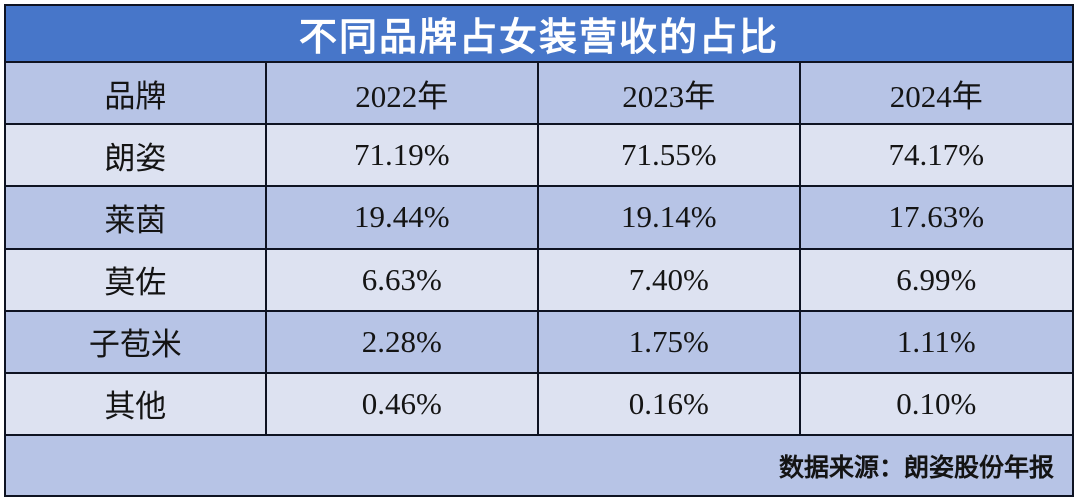 The height and width of the screenshot is (501, 1080). What do you see at coordinates (135, 155) in the screenshot?
I see `brand-cell: 朗姿` at bounding box center [135, 155].